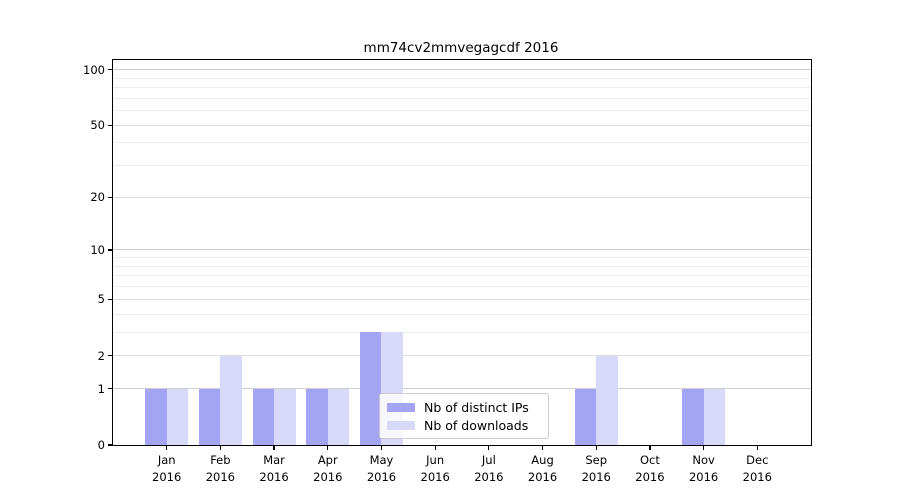  I want to click on bar-downloads-nov, so click(714, 416).